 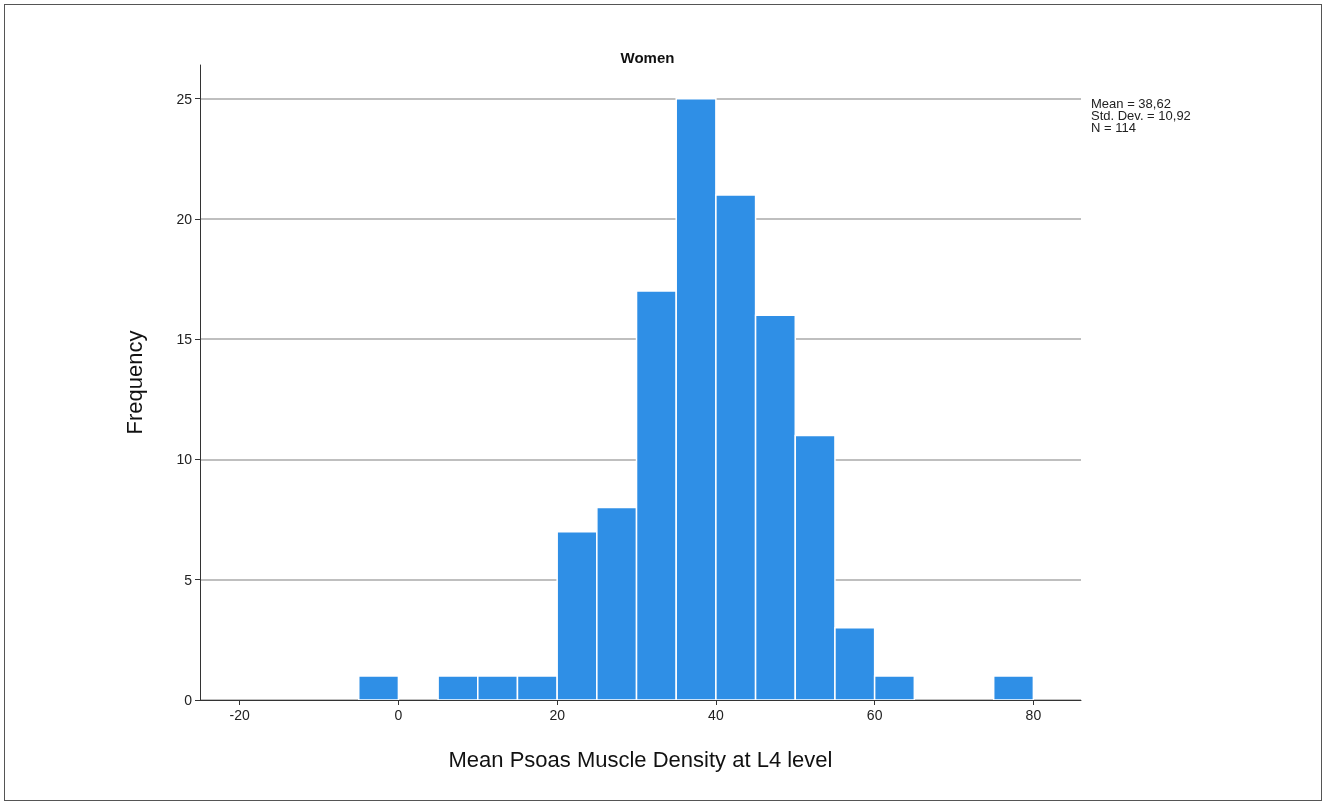 I want to click on text: Std. Dev. = 10,92, so click(x=1141, y=115).